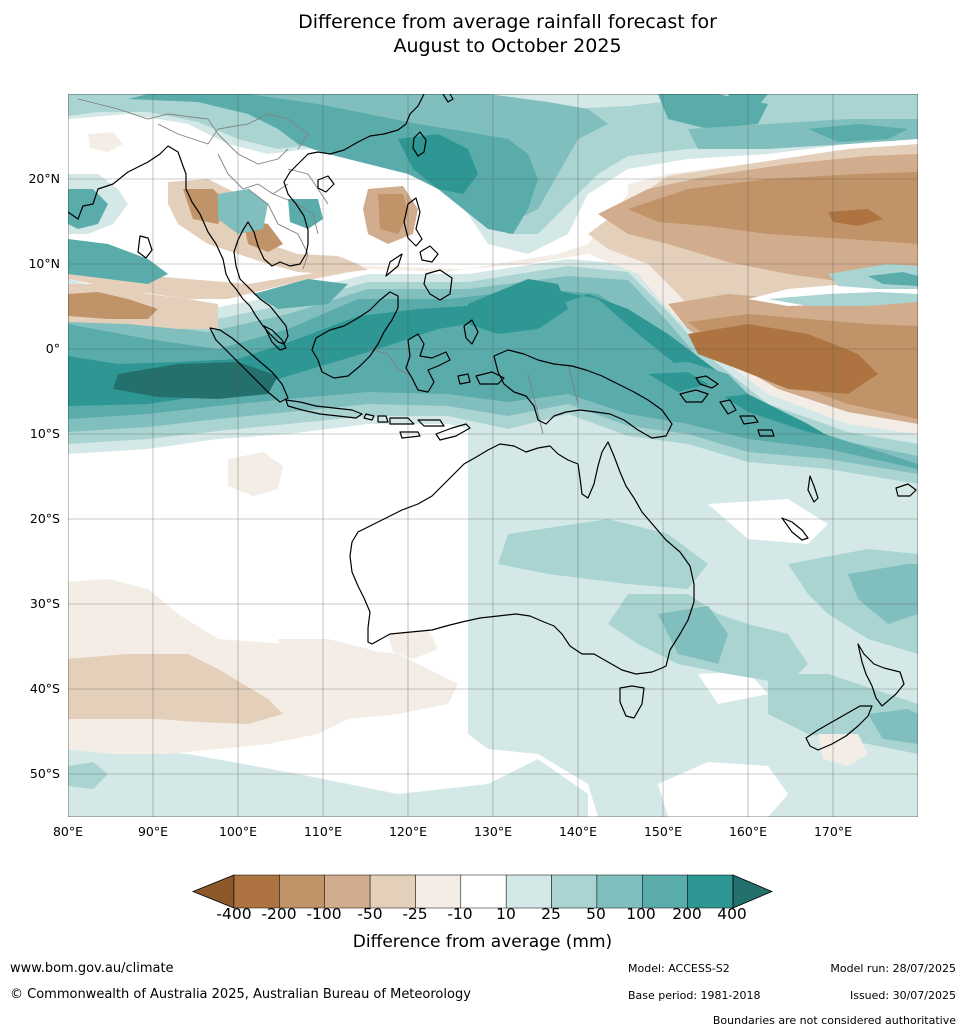  What do you see at coordinates (52, 348) in the screenshot?
I see `lat-label-equator: 0°` at bounding box center [52, 348].